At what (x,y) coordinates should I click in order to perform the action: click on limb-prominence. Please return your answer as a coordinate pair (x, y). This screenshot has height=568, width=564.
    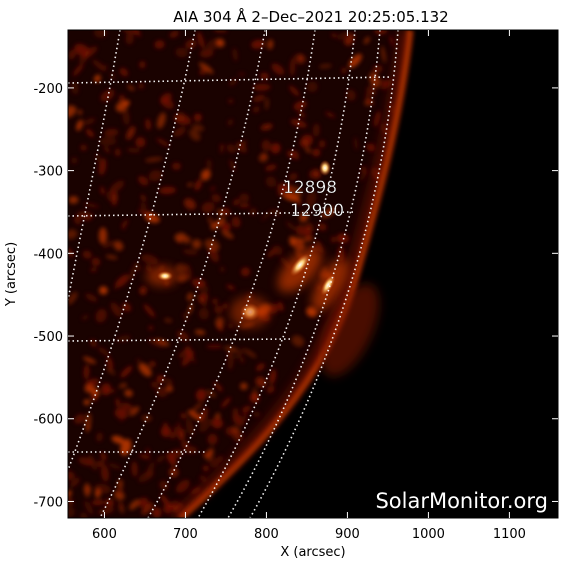
    Looking at the image, I should click on (350, 330).